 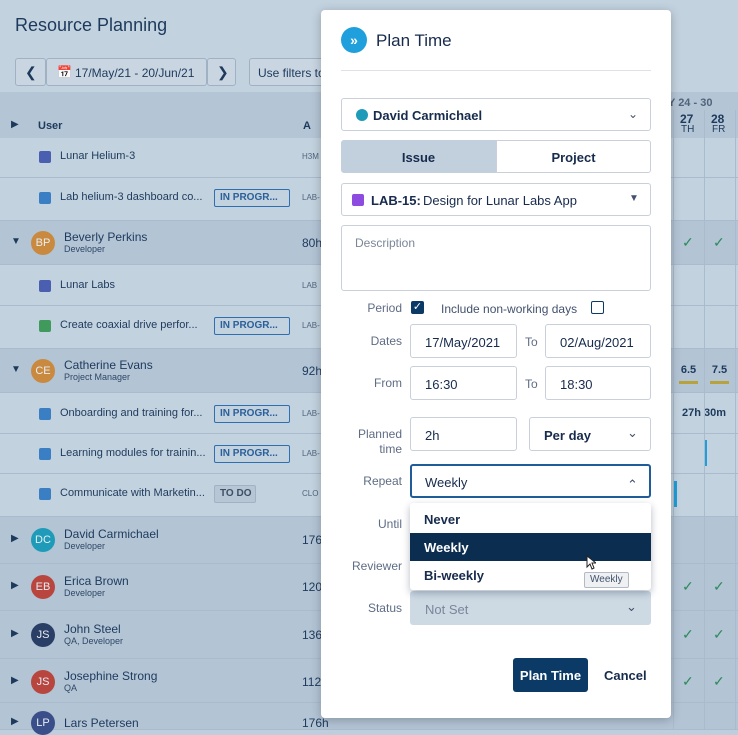 I want to click on avatar: BP, so click(x=43, y=243).